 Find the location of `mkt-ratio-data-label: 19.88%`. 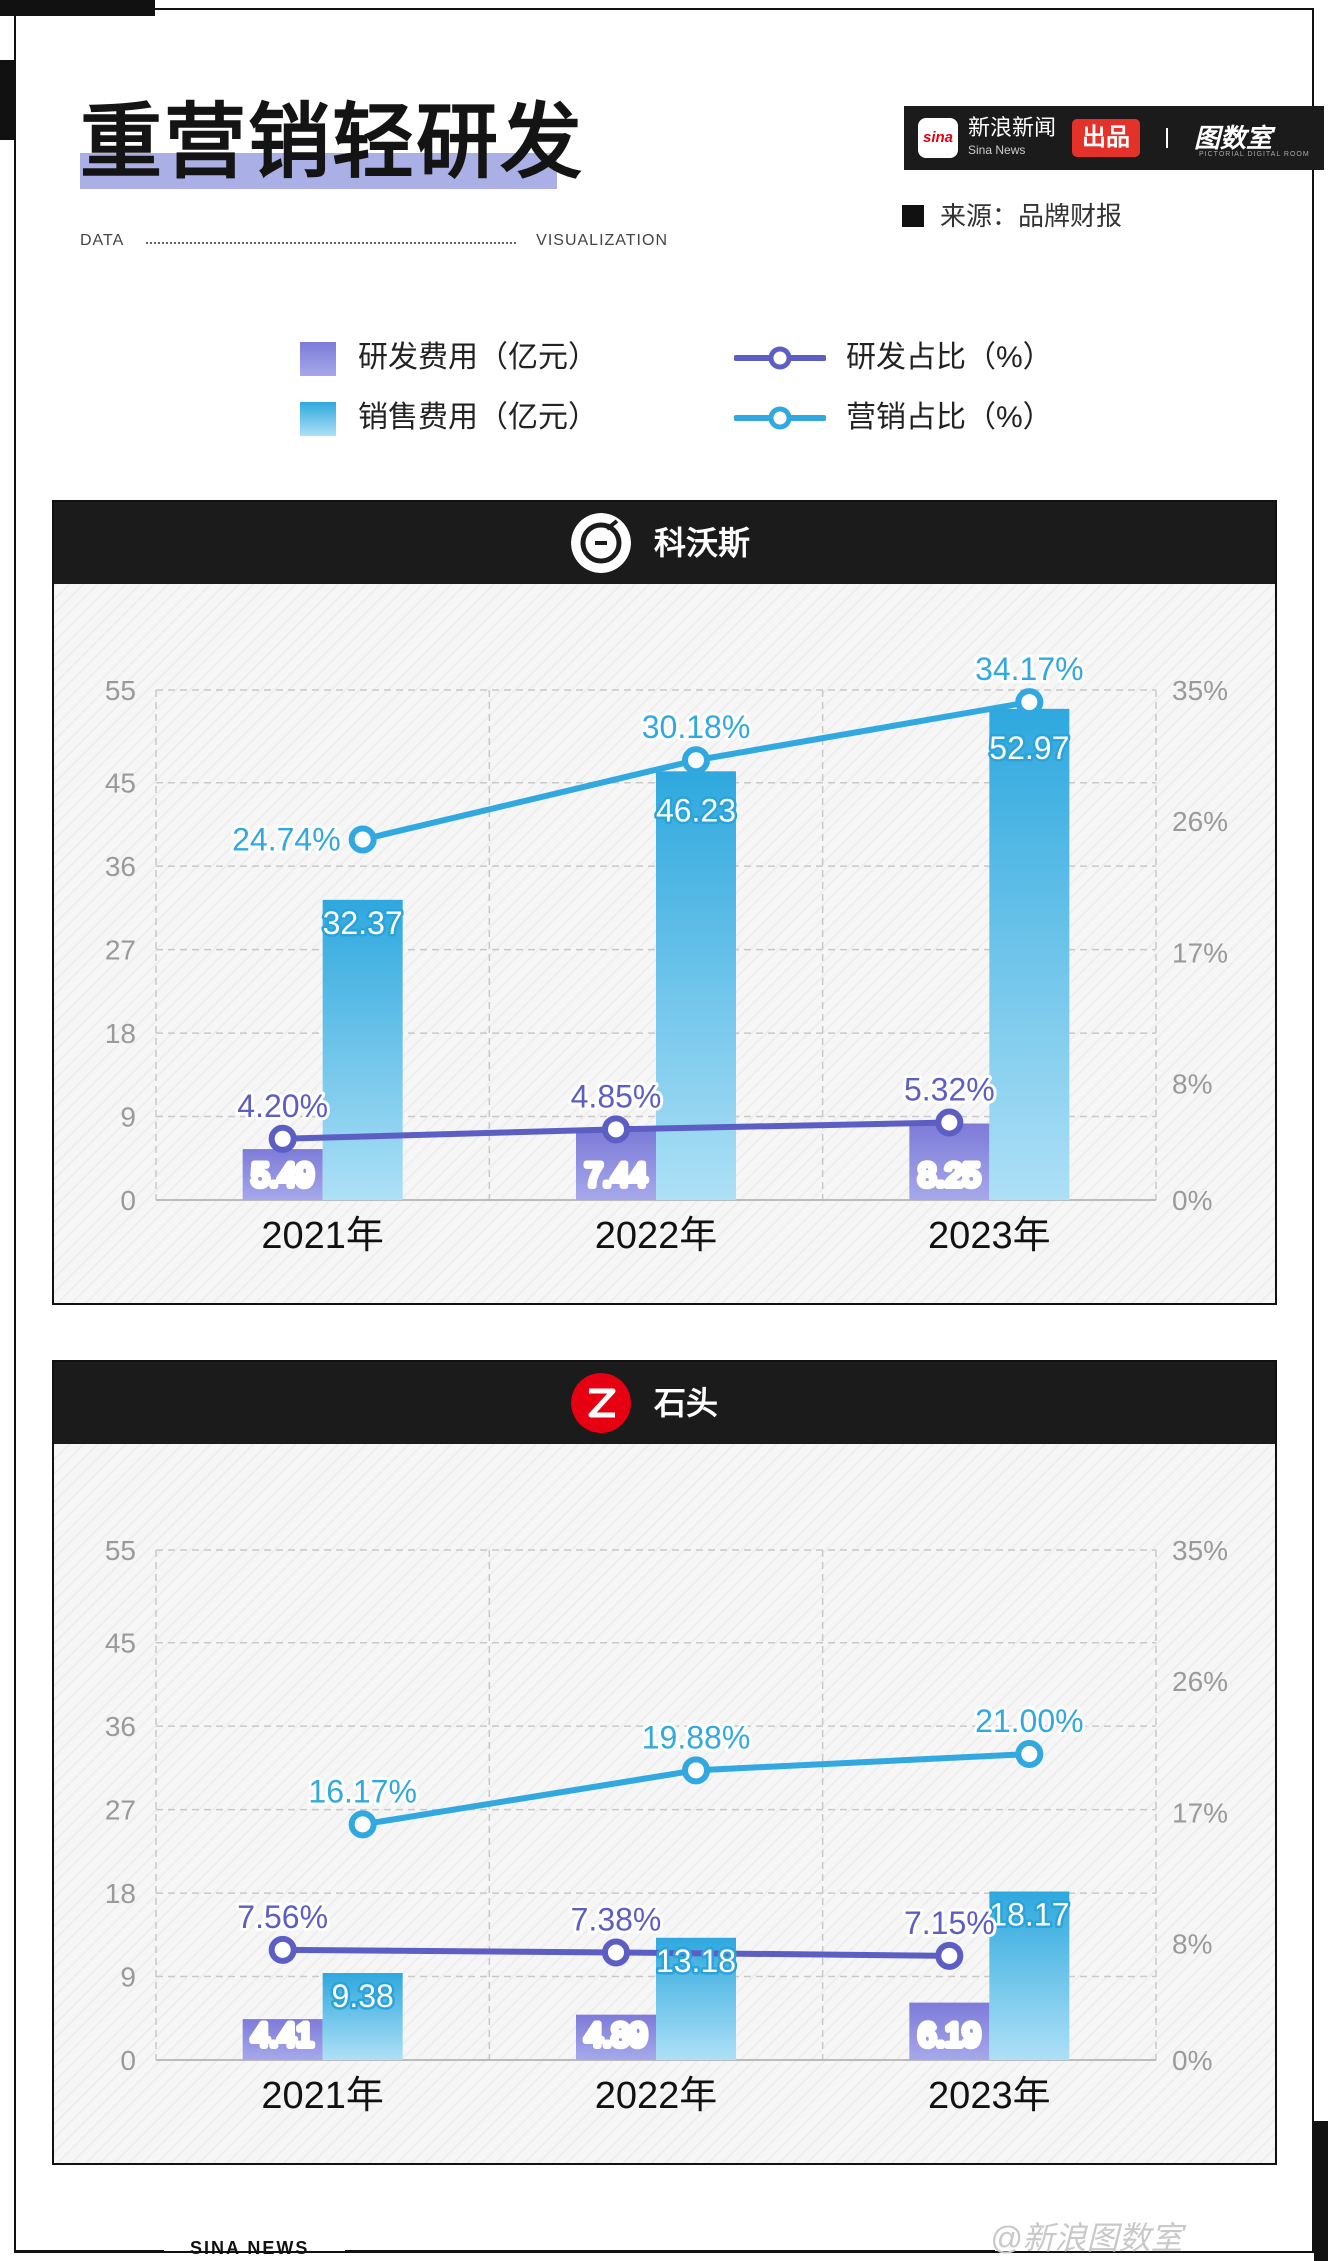

mkt-ratio-data-label: 19.88% is located at coordinates (696, 1737).